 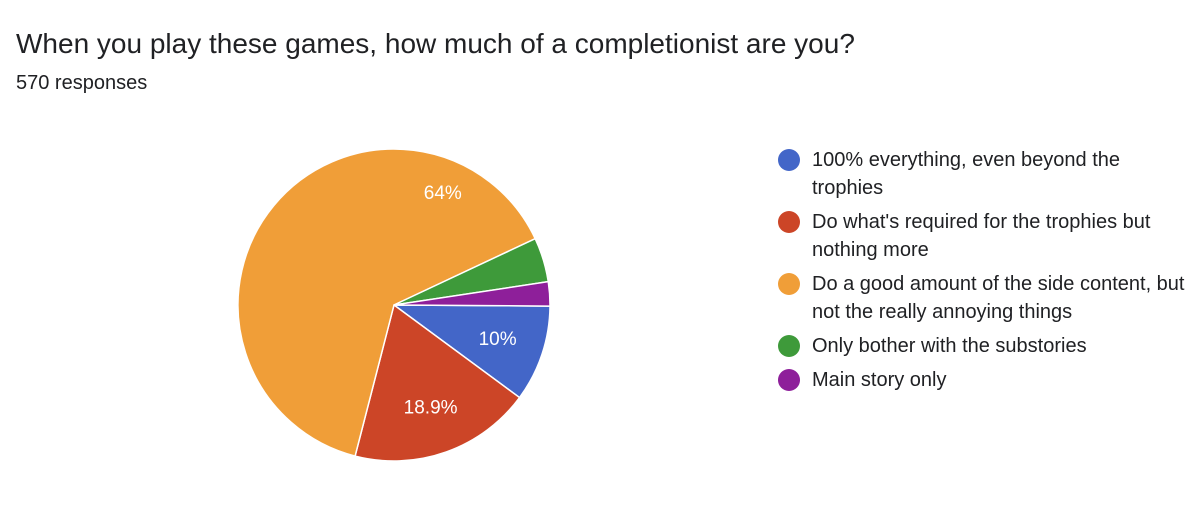 I want to click on slice-percent-label: 10%, so click(x=498, y=339).